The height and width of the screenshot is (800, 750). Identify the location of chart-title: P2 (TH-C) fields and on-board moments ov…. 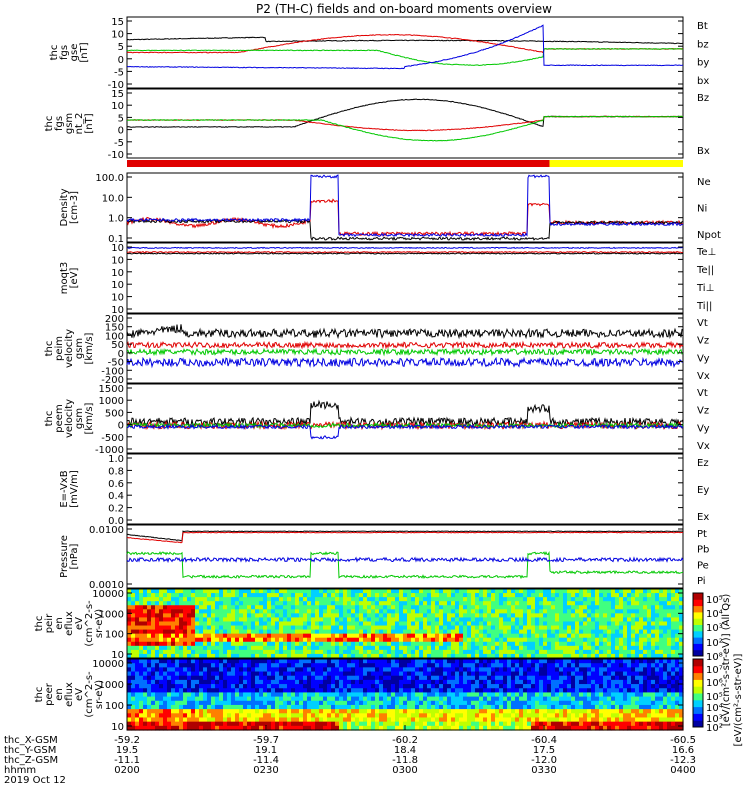
(404, 9).